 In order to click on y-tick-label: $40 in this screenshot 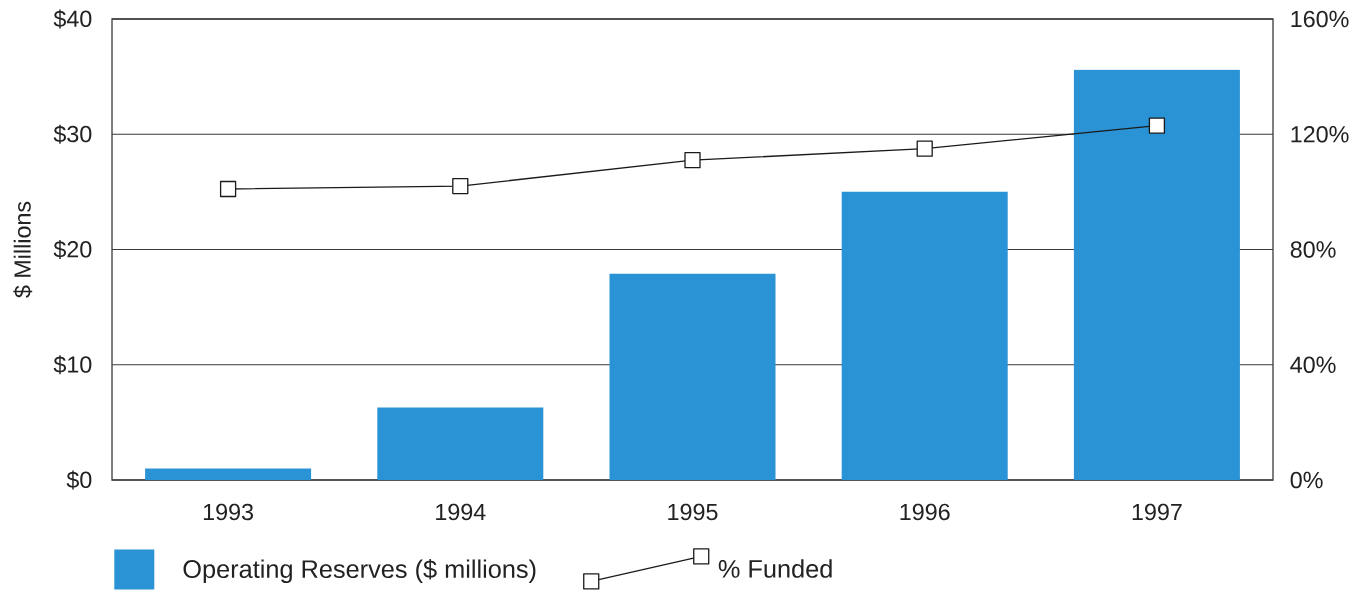, I will do `click(72, 19)`.